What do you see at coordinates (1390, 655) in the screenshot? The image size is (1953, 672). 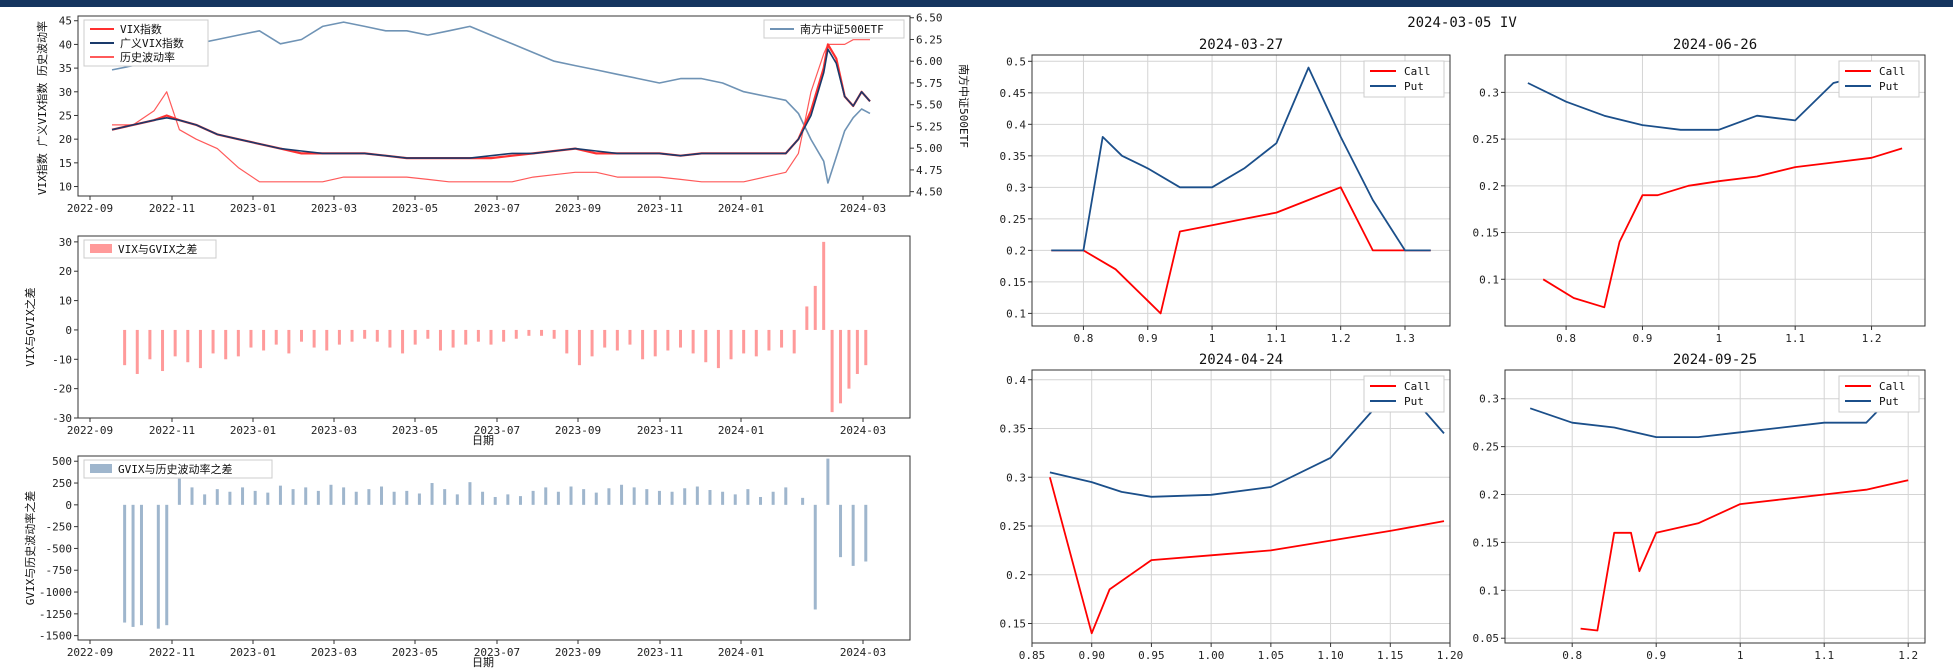 I see `x-tick-label: 1.15` at bounding box center [1390, 655].